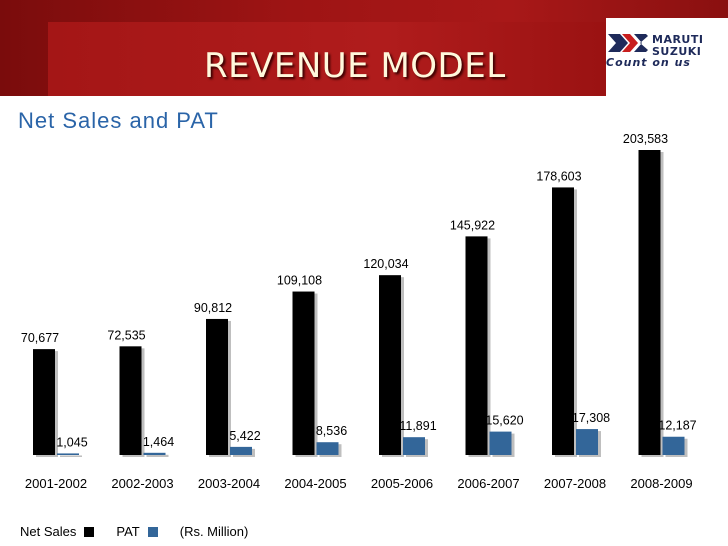  I want to click on x-tick-label-2004-2005: 2004-2005, so click(315, 483).